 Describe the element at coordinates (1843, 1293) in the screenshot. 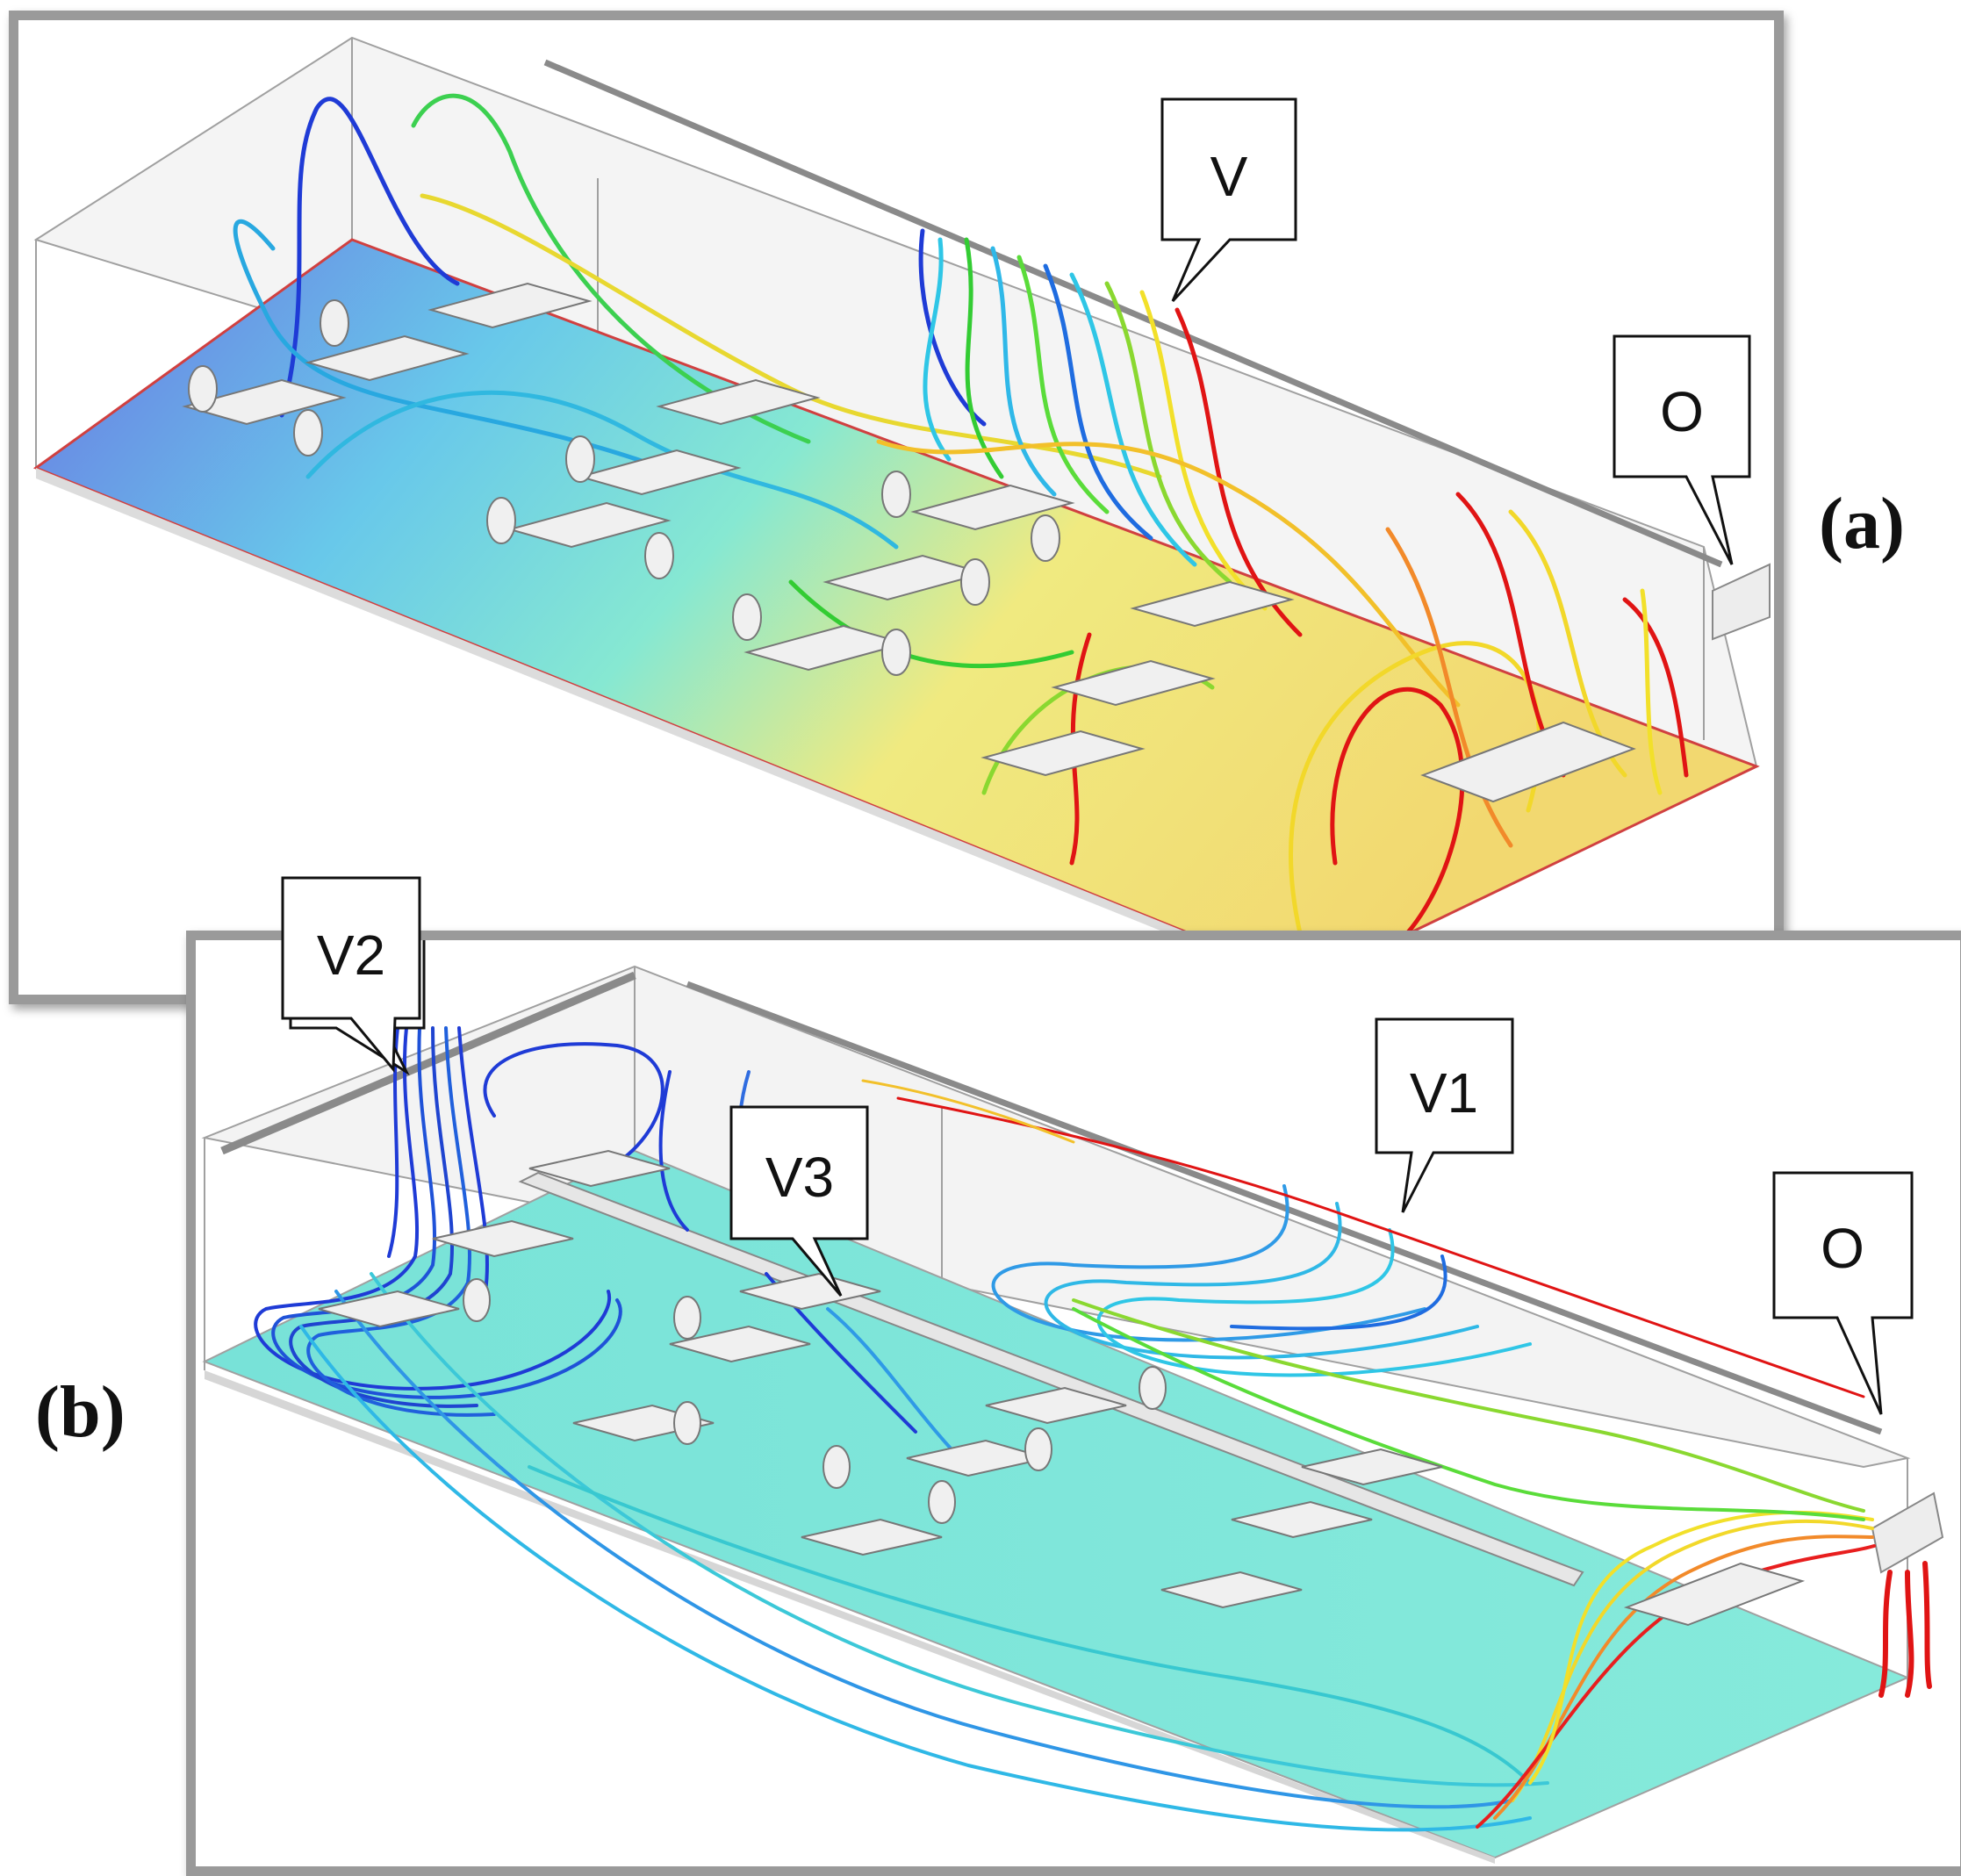

I see `callout-o-b: O` at that location.